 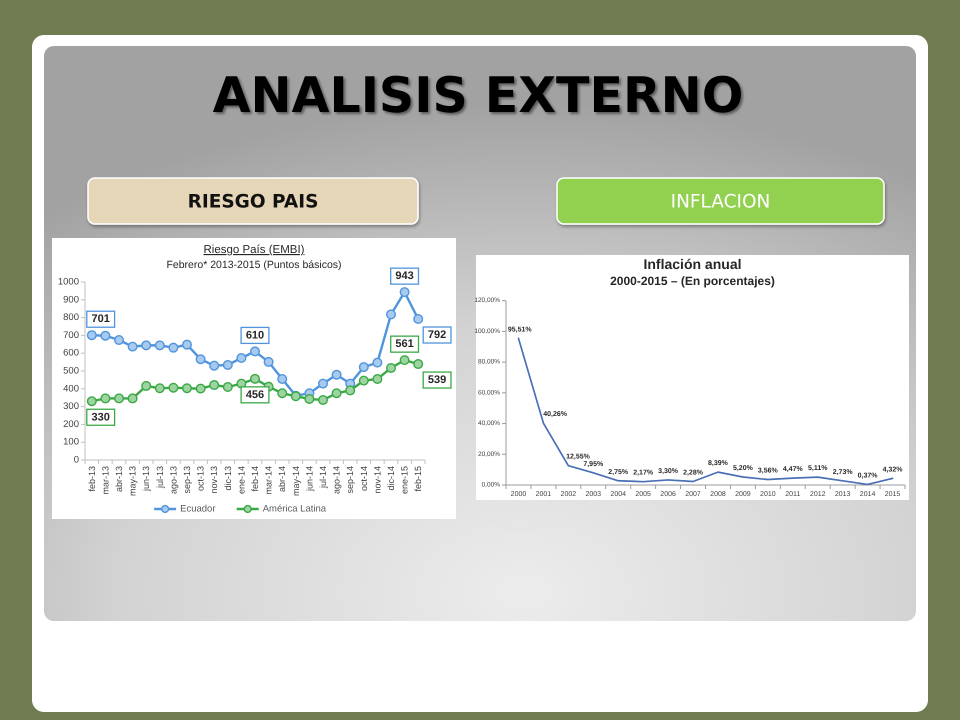 I want to click on x-tick-label: oct-14, so click(x=363, y=479).